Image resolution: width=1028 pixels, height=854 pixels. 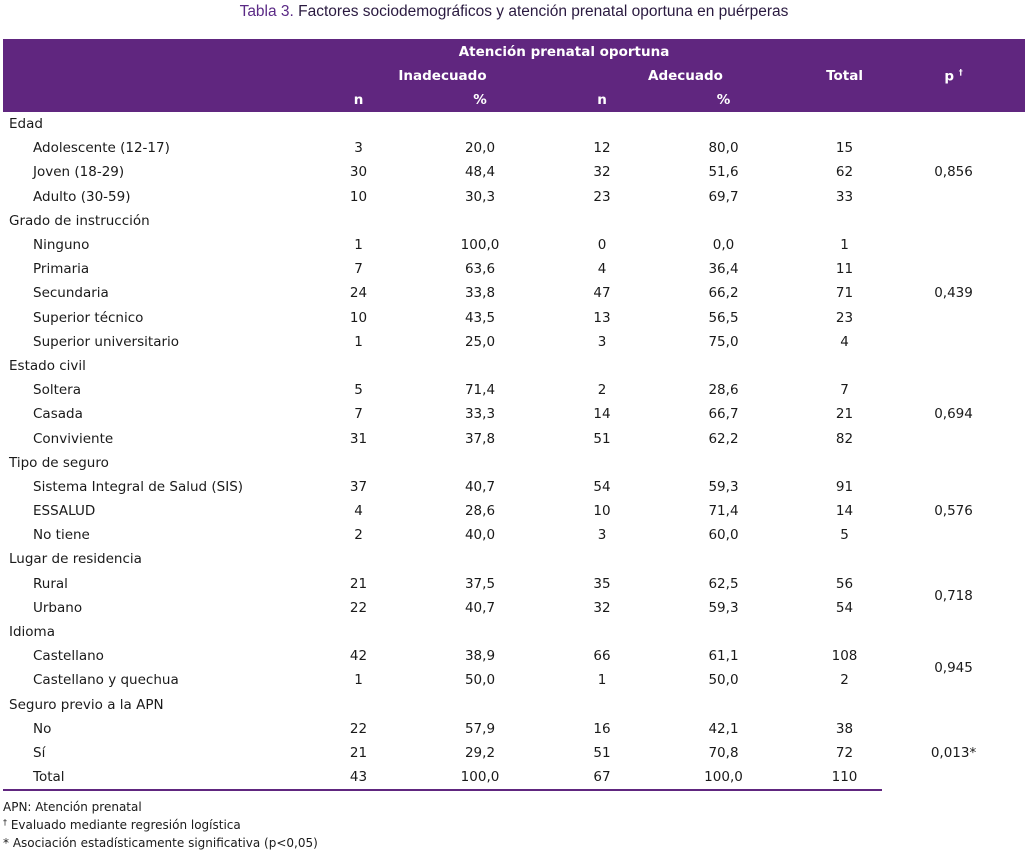 What do you see at coordinates (358, 778) in the screenshot?
I see `cell-n1: 43` at bounding box center [358, 778].